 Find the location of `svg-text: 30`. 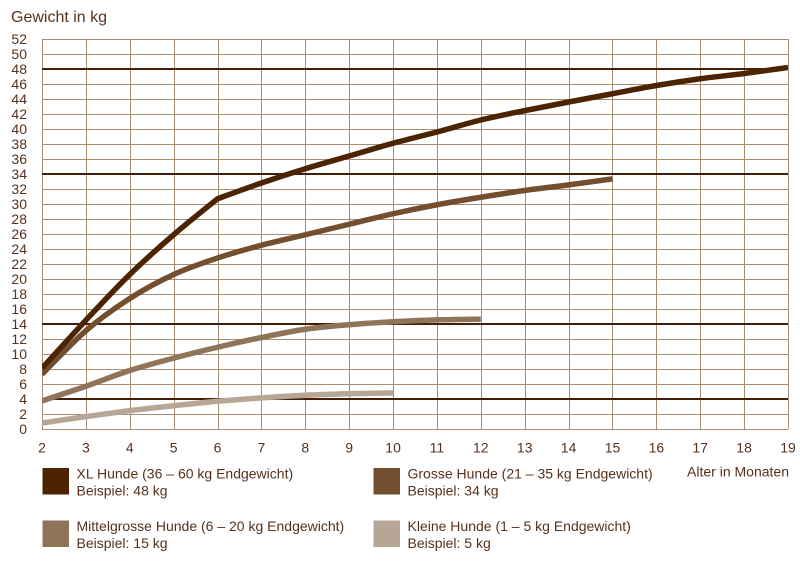

svg-text: 30 is located at coordinates (19, 204).